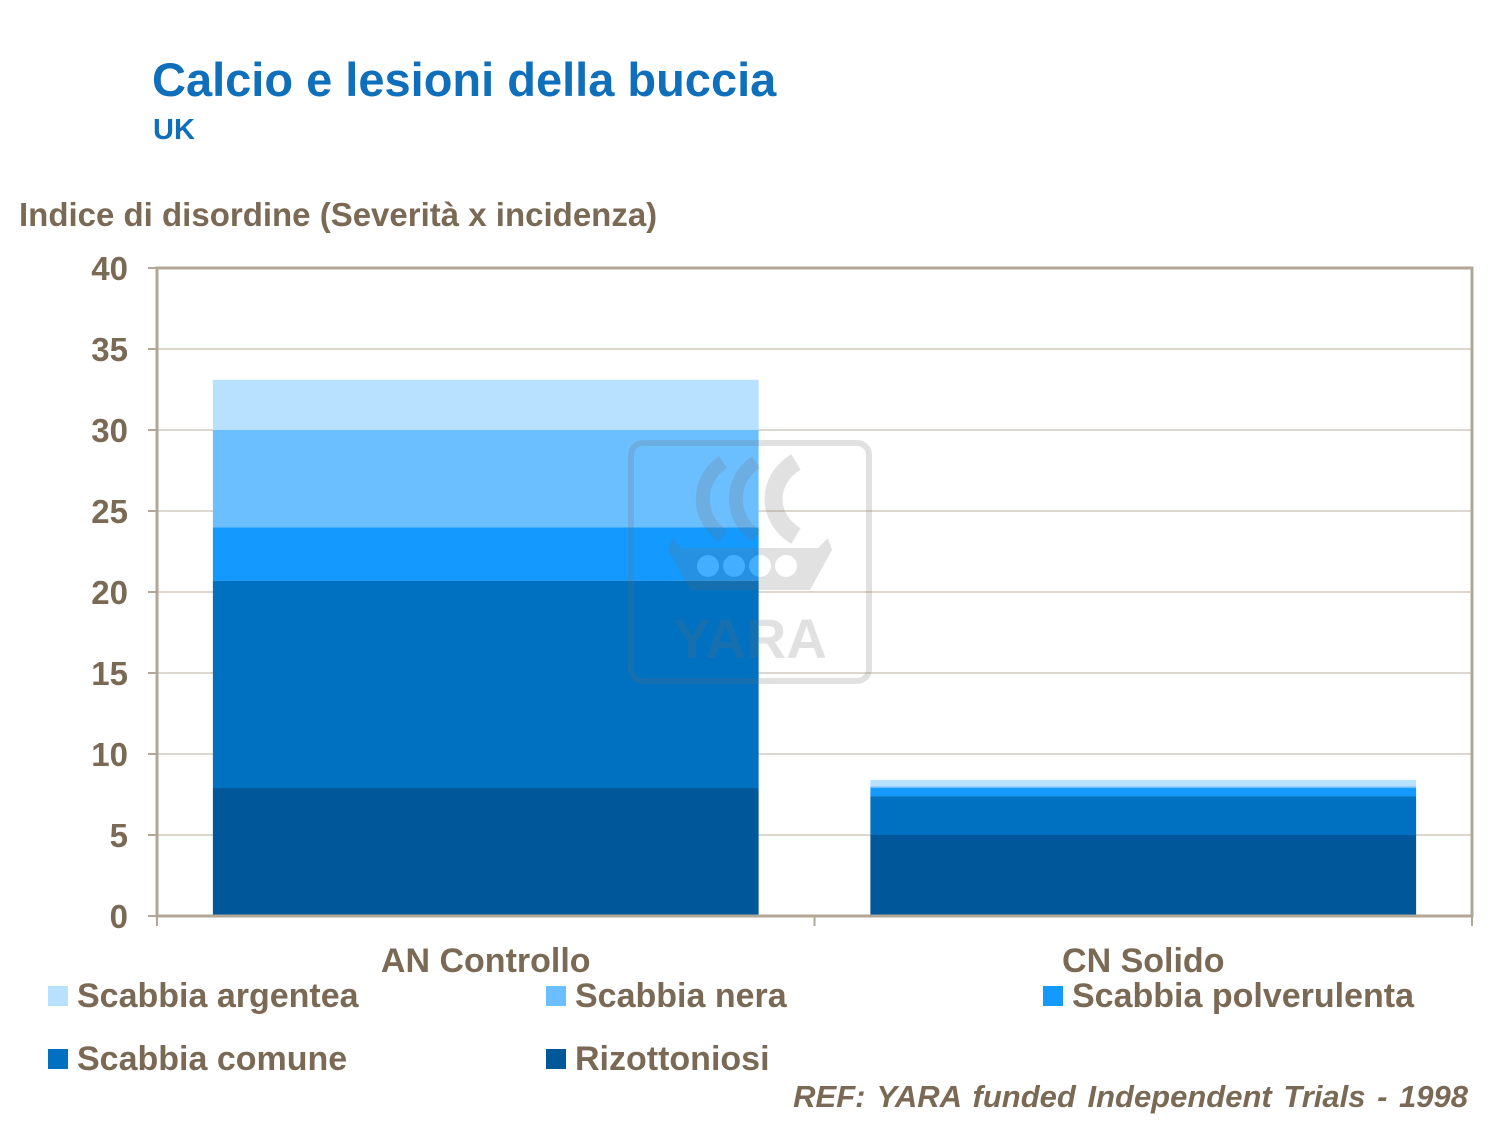  I want to click on legend-item: Scabbia polverulenta, so click(1228, 996).